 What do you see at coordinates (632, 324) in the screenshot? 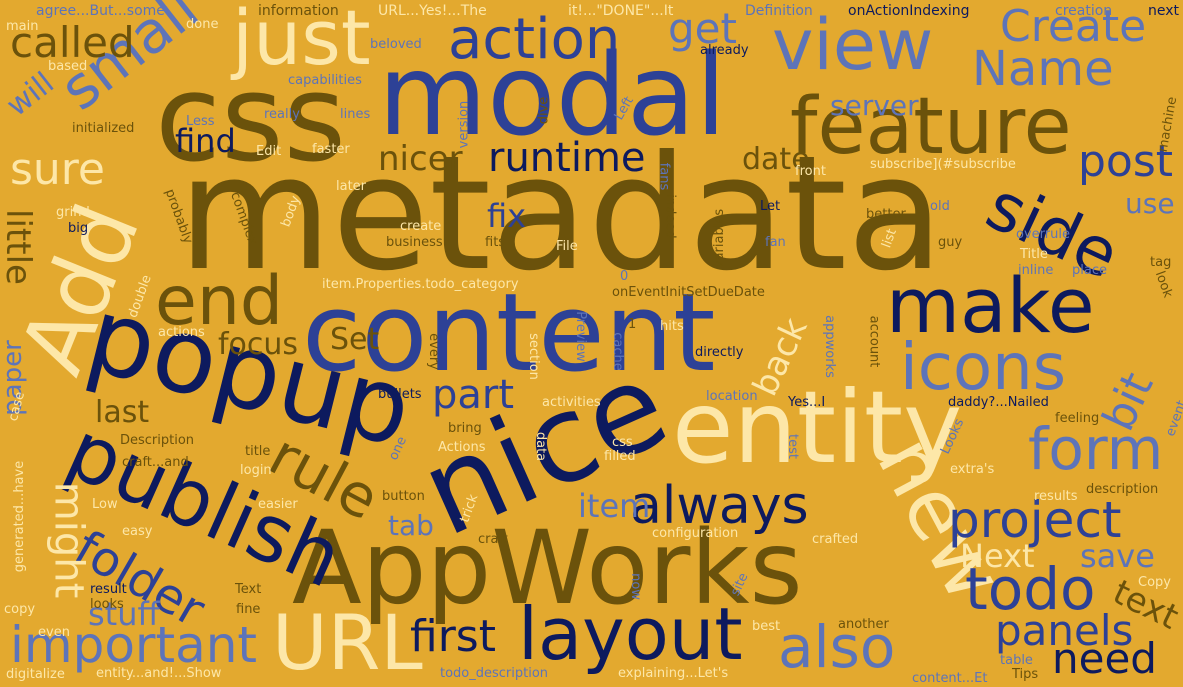
I see `word-one-digit: 1` at bounding box center [632, 324].